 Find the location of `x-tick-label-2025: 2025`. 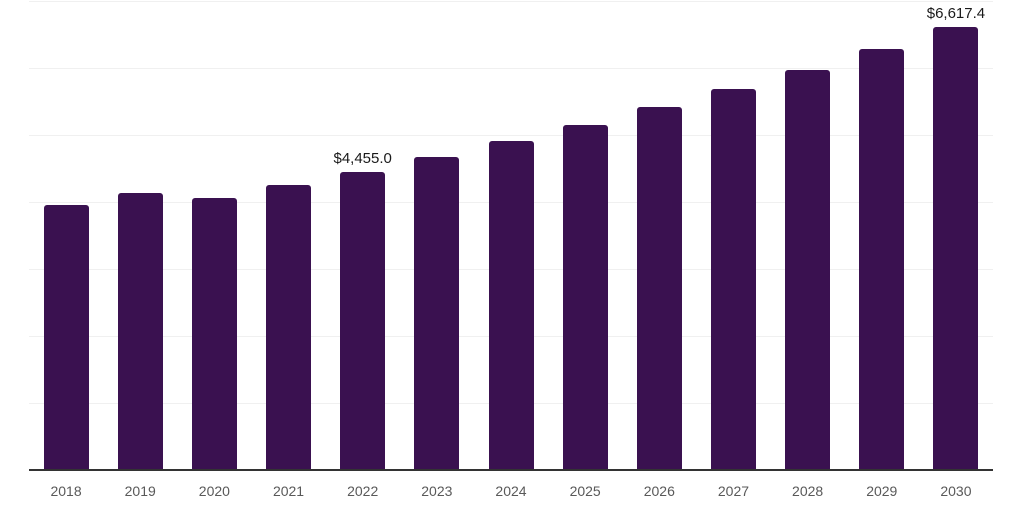

x-tick-label-2025: 2025 is located at coordinates (585, 491).